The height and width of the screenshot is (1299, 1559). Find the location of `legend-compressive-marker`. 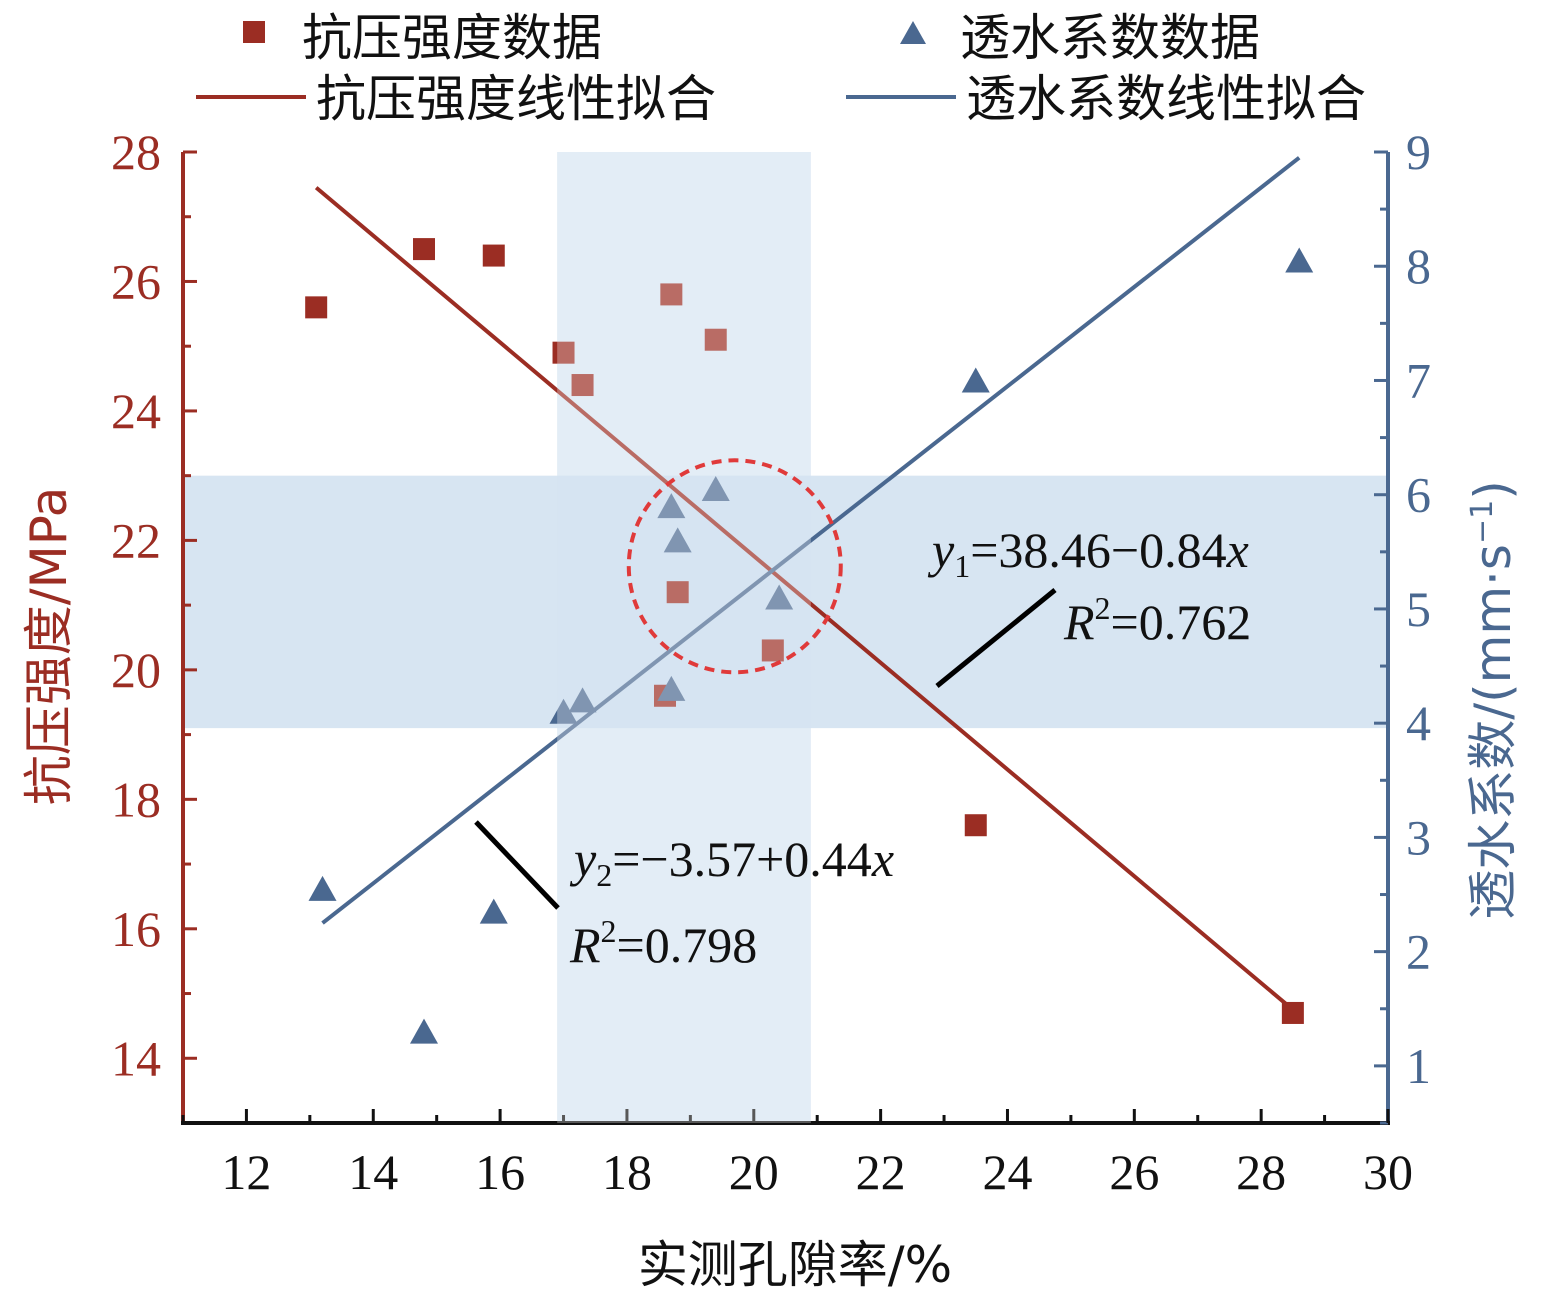

legend-compressive-marker is located at coordinates (254, 32).